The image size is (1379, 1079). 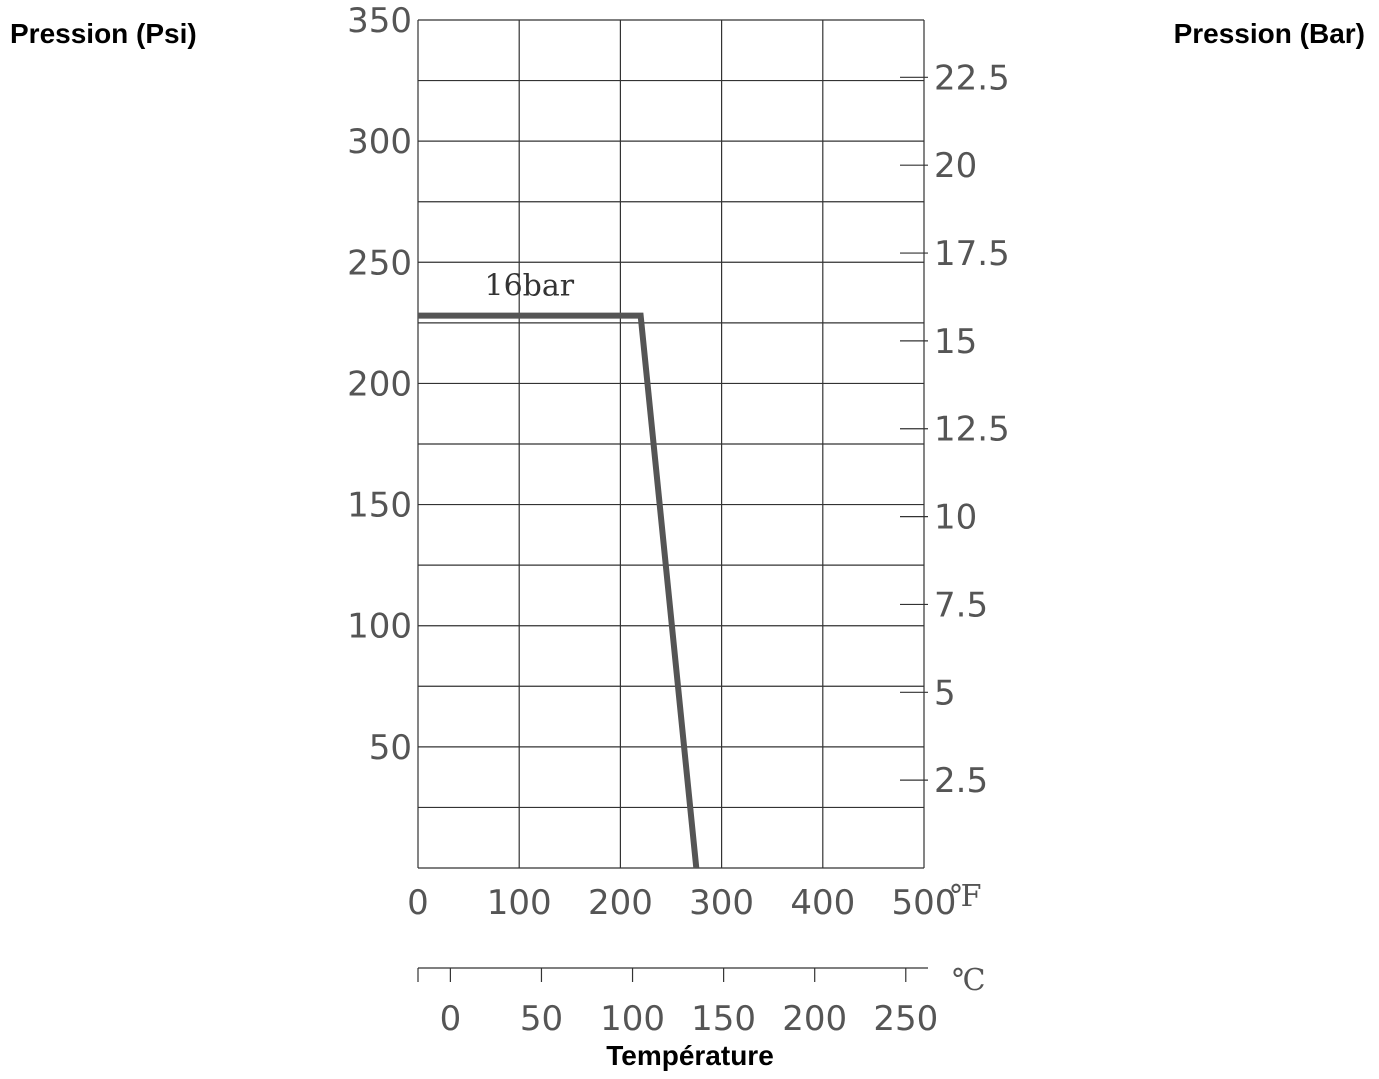 I want to click on y-right-tick-label: 17.5, so click(x=972, y=254).